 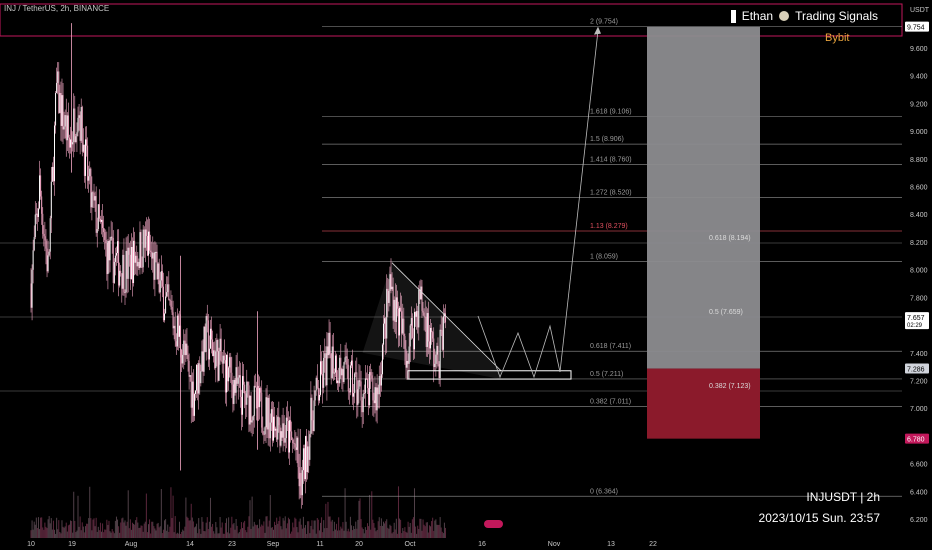 I want to click on exchange-label: Bybit, so click(x=837, y=38).